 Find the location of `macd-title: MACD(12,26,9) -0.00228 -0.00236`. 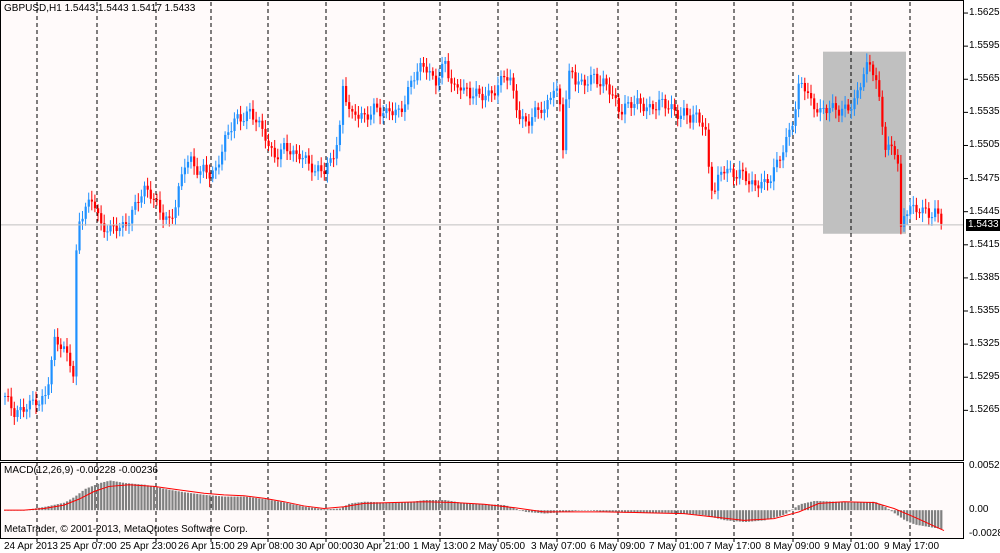

macd-title: MACD(12,26,9) -0.00228 -0.00236 is located at coordinates (81, 470).